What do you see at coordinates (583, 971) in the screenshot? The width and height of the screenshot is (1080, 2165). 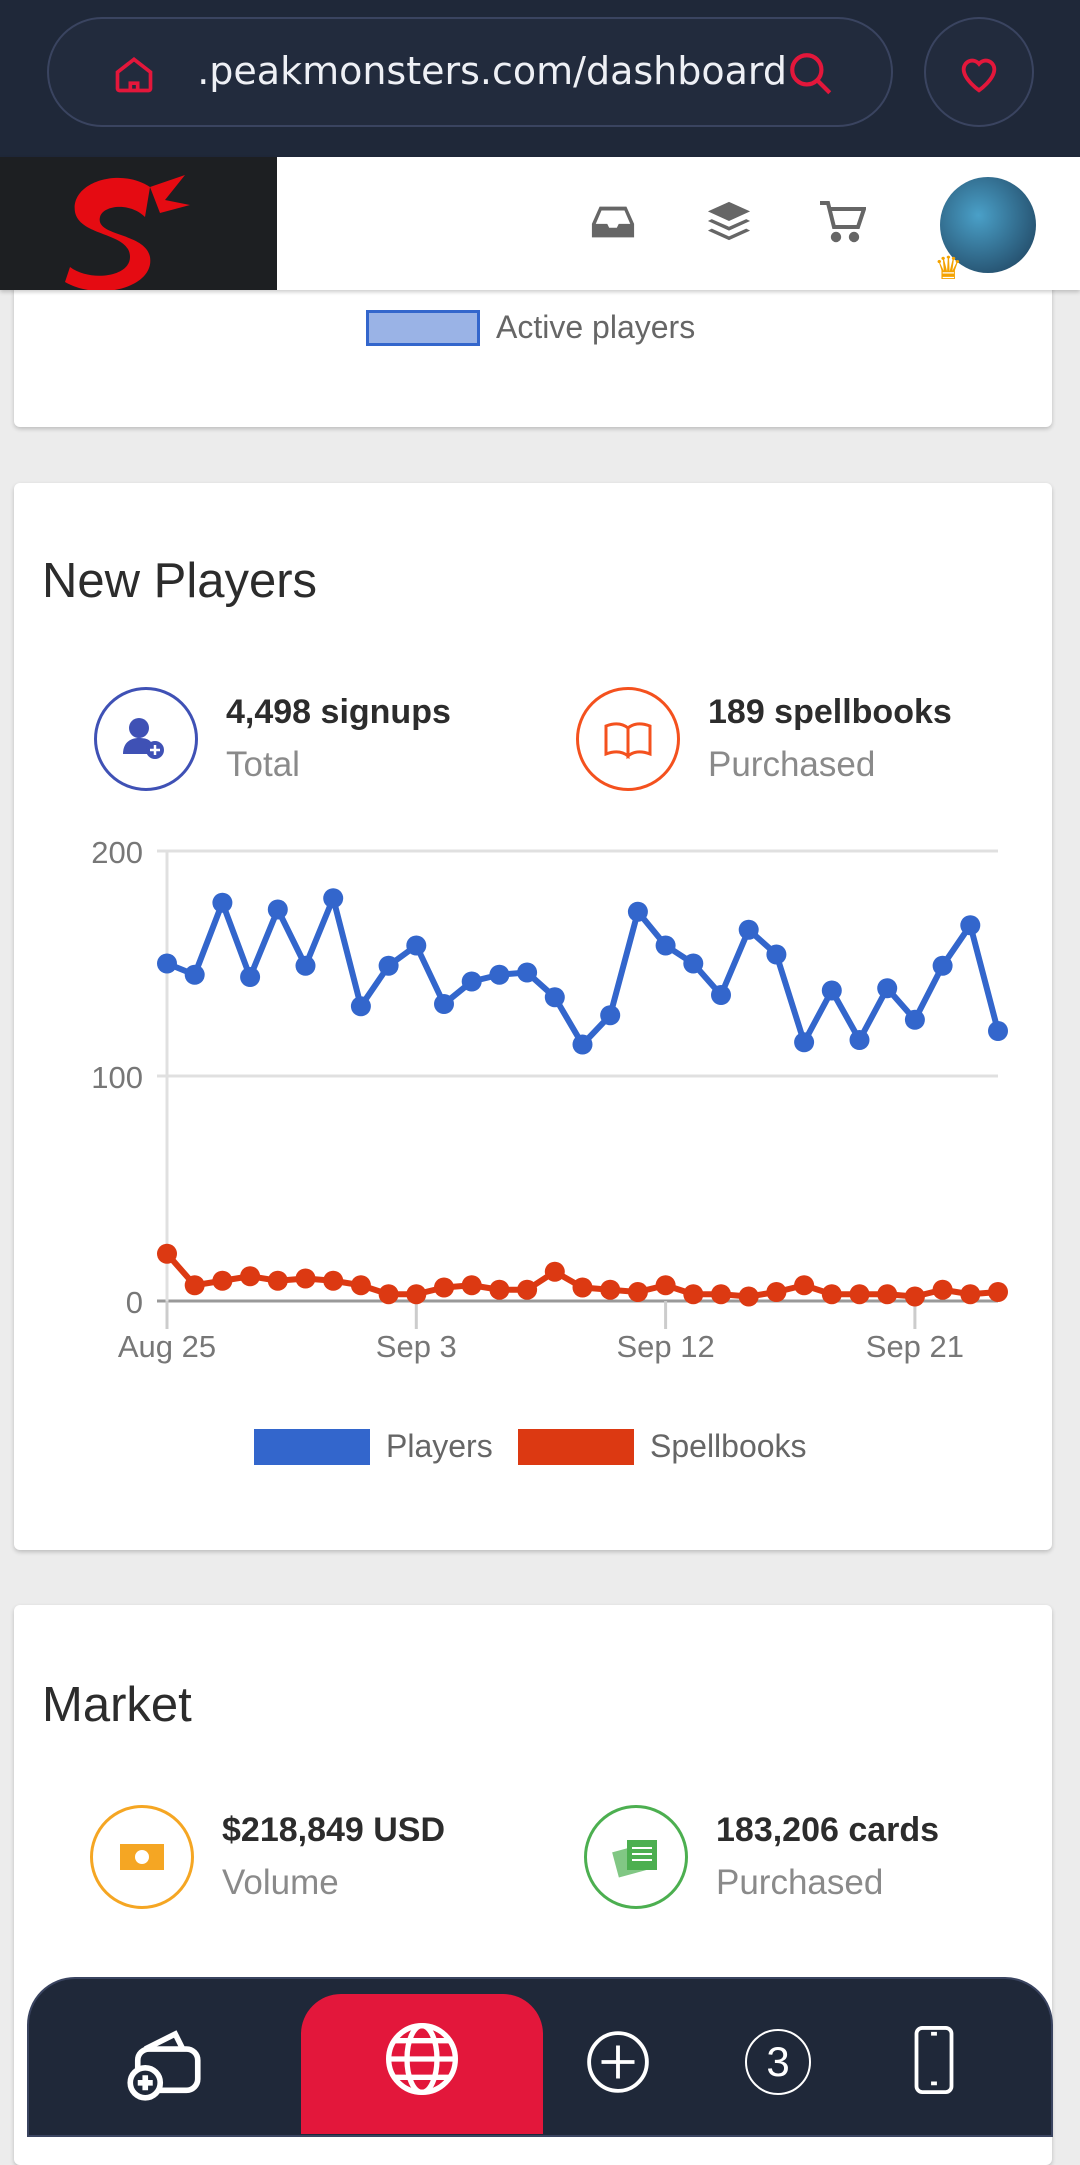 I see `players-line` at bounding box center [583, 971].